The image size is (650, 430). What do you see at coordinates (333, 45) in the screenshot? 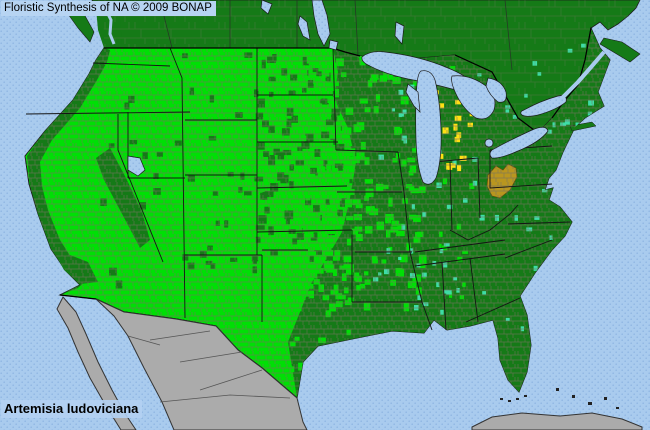
I see `lake-of-the-woods` at bounding box center [333, 45].